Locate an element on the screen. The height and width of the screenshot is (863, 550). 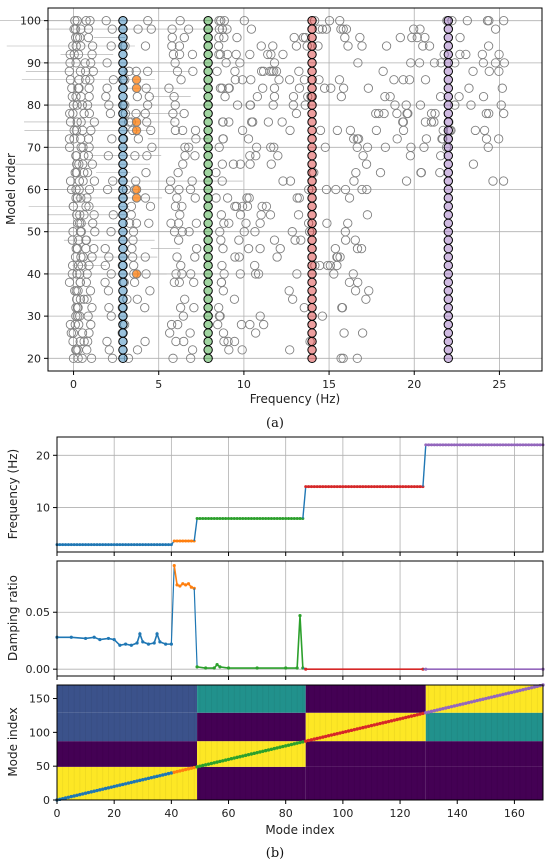
x-tick-label: 20 is located at coordinates (414, 384).